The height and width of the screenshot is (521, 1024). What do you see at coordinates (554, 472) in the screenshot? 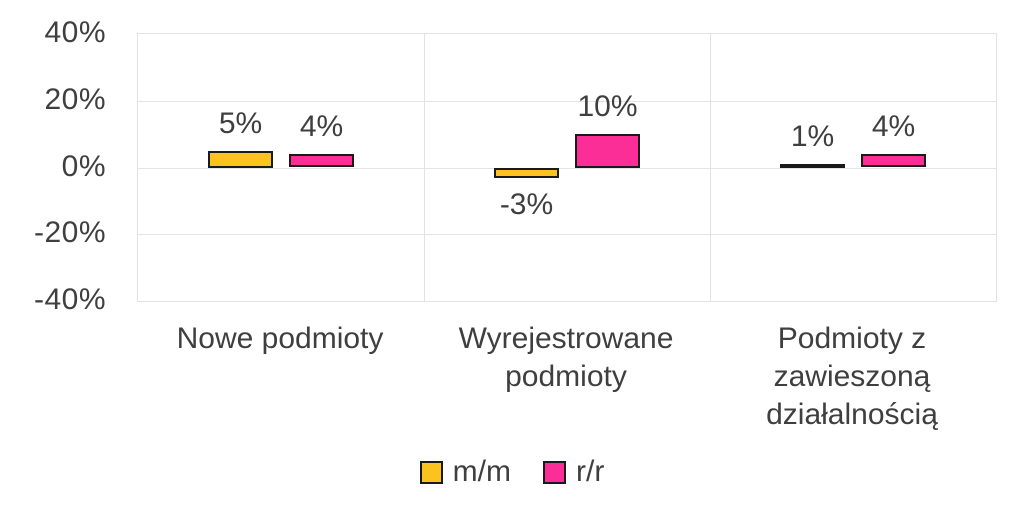
I see `legend-swatch-r/r` at bounding box center [554, 472].